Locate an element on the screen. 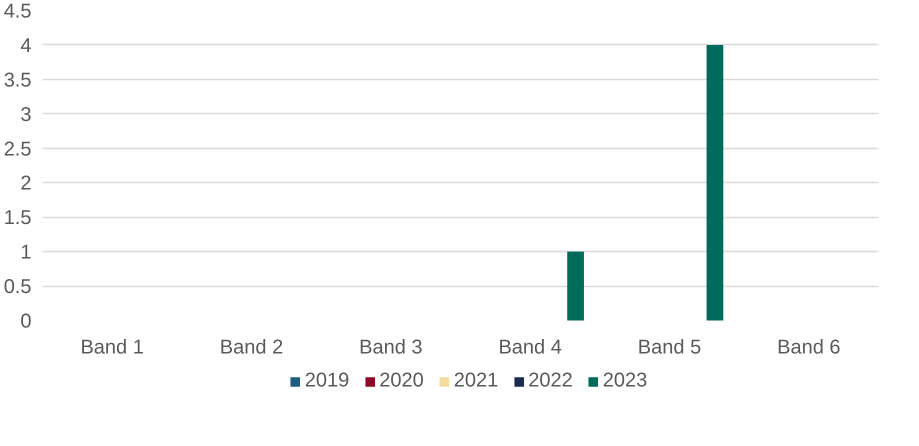 The image size is (919, 446). x-tick-label: Band 1 is located at coordinates (112, 347).